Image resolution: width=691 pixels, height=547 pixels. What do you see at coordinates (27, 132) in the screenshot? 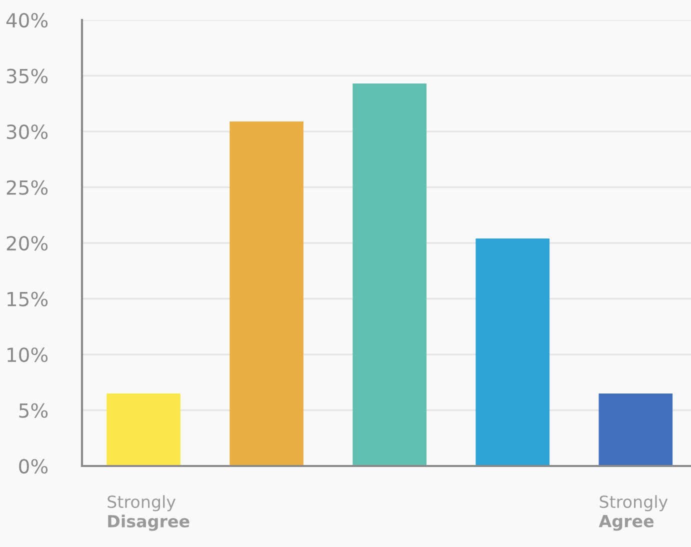
I see `y-tick-label: 30%` at bounding box center [27, 132].